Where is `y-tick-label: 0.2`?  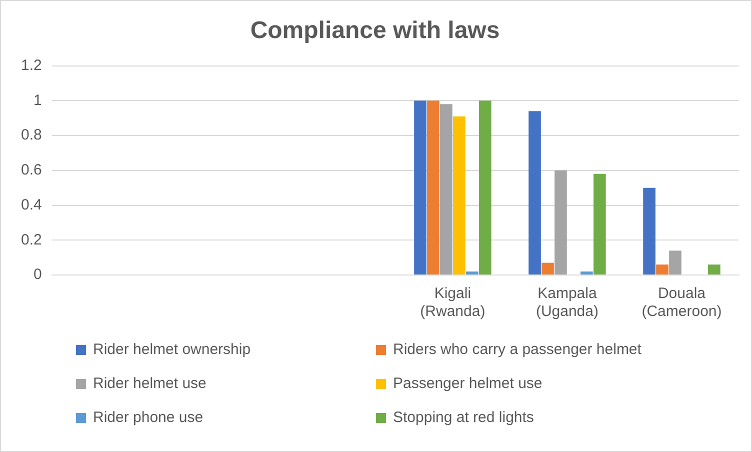
y-tick-label: 0.2 is located at coordinates (31, 239).